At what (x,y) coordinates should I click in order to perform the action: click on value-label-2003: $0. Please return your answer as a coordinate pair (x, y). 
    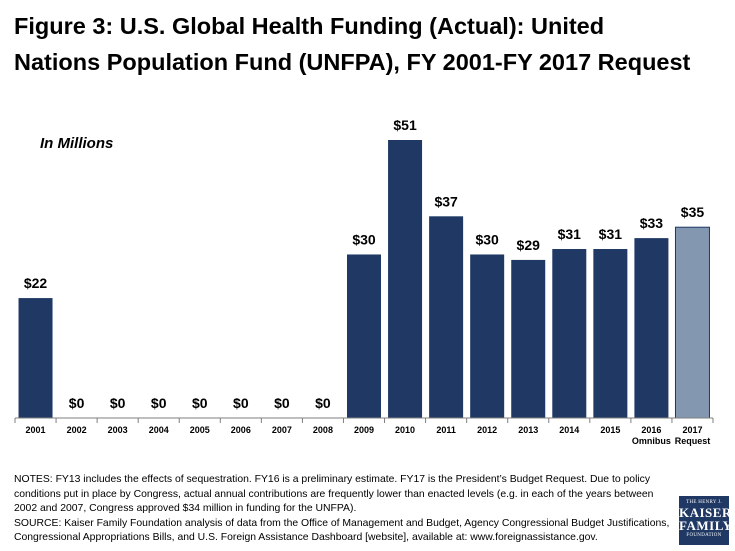
    Looking at the image, I should click on (118, 403).